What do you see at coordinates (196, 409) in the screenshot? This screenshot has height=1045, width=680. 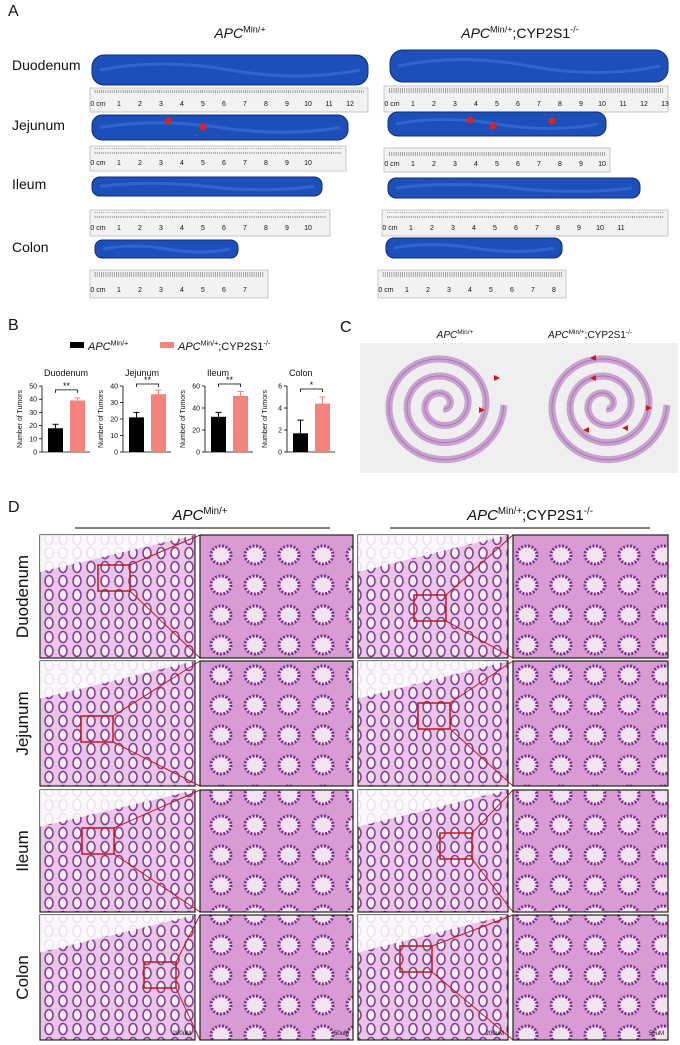 I see `y-tick-label: 40` at bounding box center [196, 409].